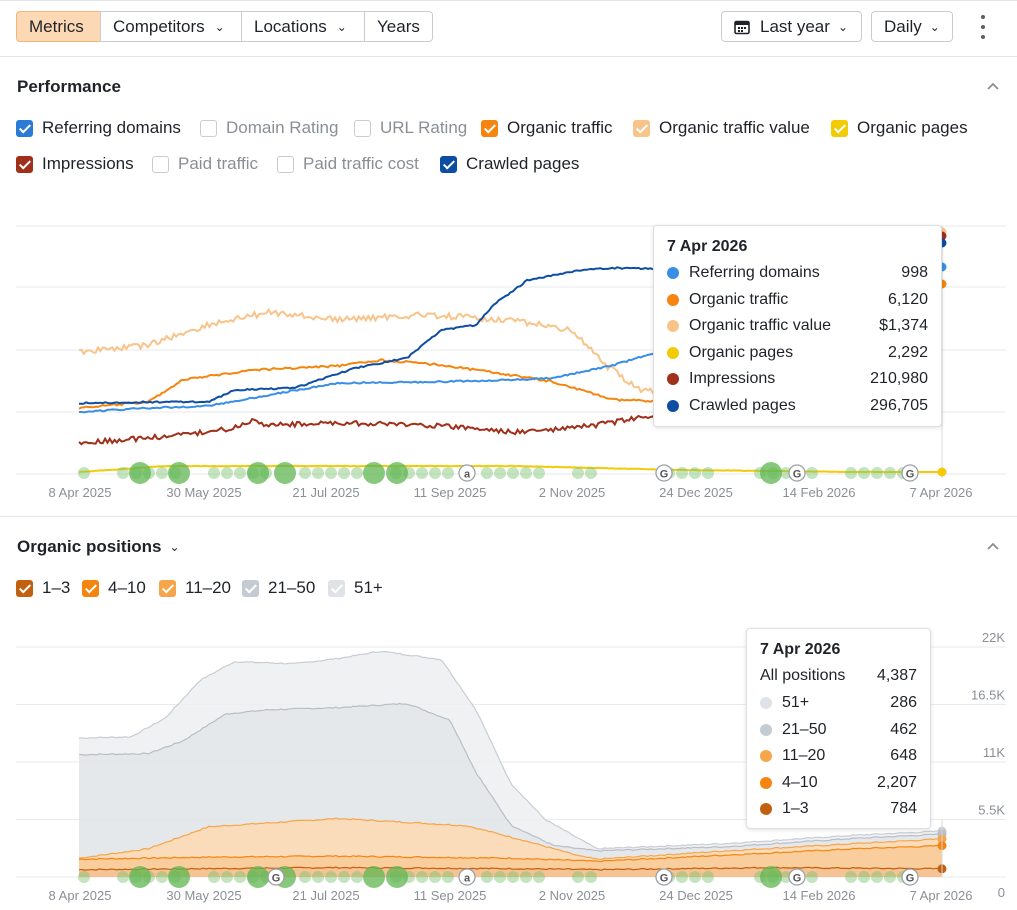 This screenshot has width=1017, height=910. What do you see at coordinates (348, 164) in the screenshot?
I see `checkbox-paid-traffic-cost: Paid traffic cost` at bounding box center [348, 164].